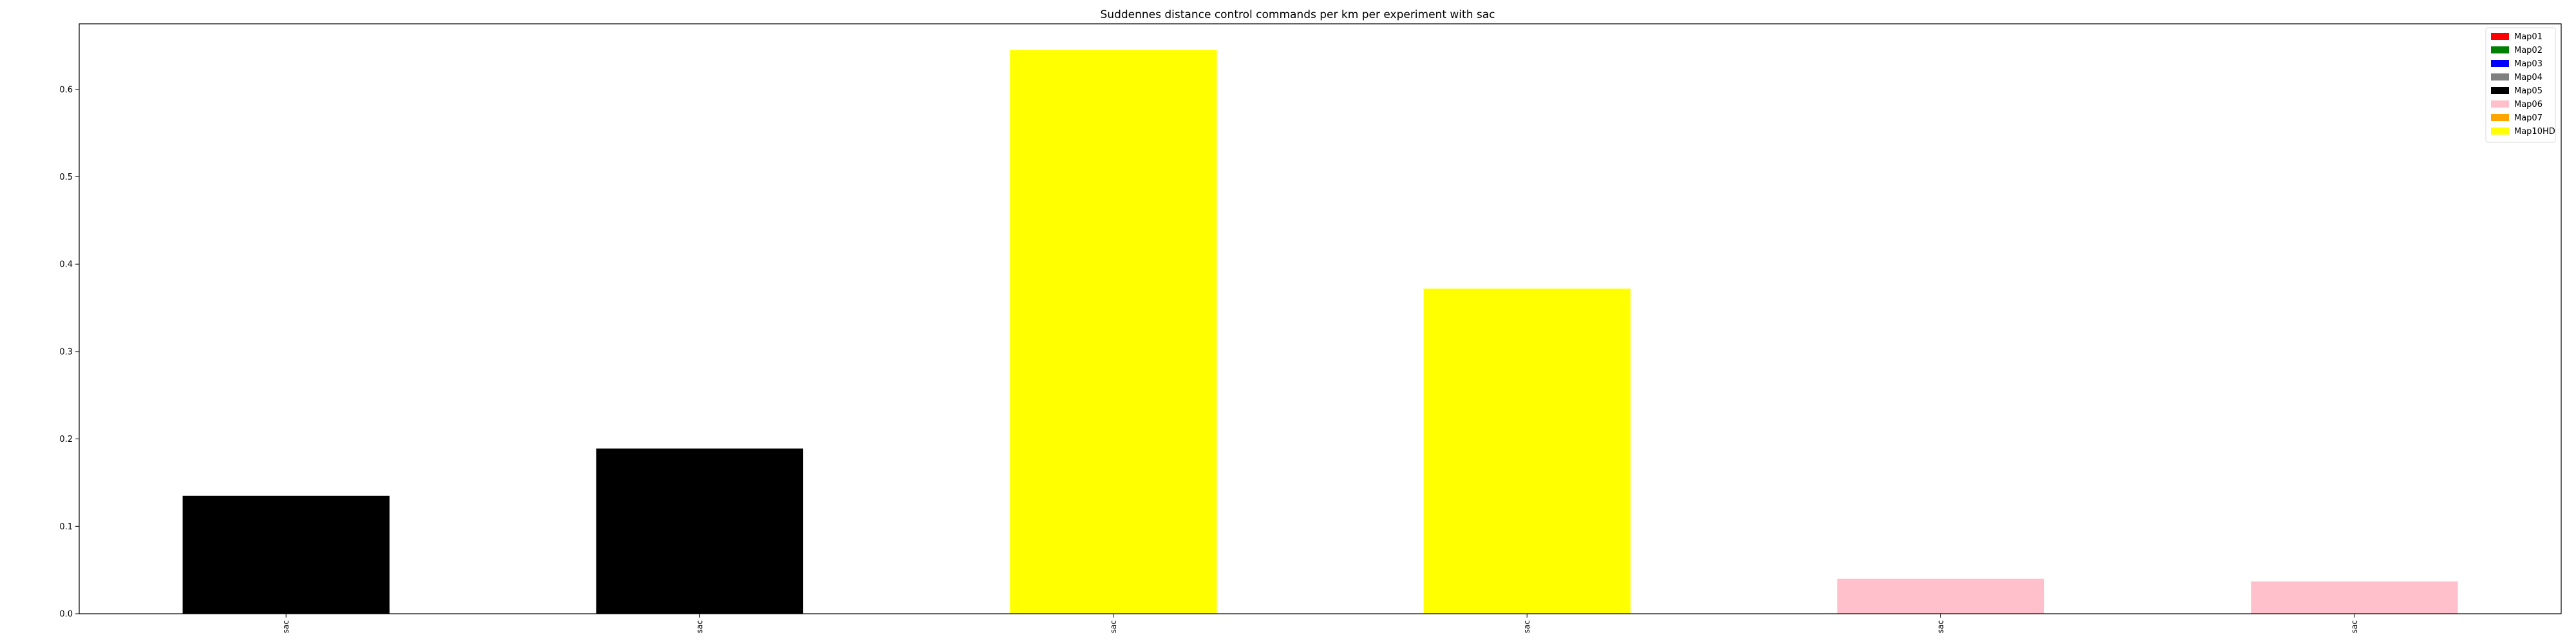  I want to click on y-tick-label: 0.5, so click(66, 177).